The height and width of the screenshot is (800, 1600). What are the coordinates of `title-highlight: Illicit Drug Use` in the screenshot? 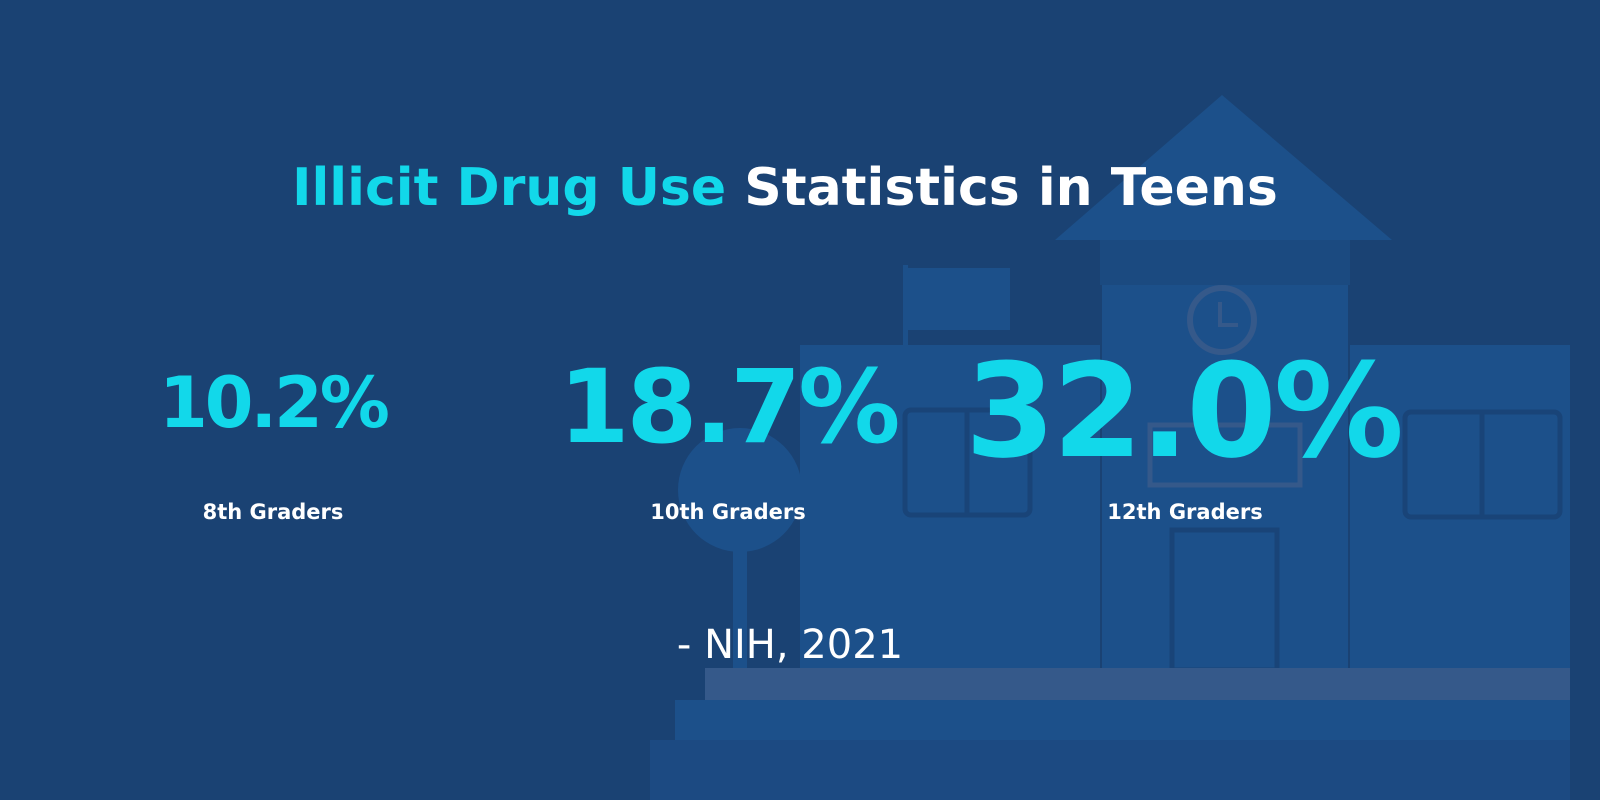 It's located at (509, 188).